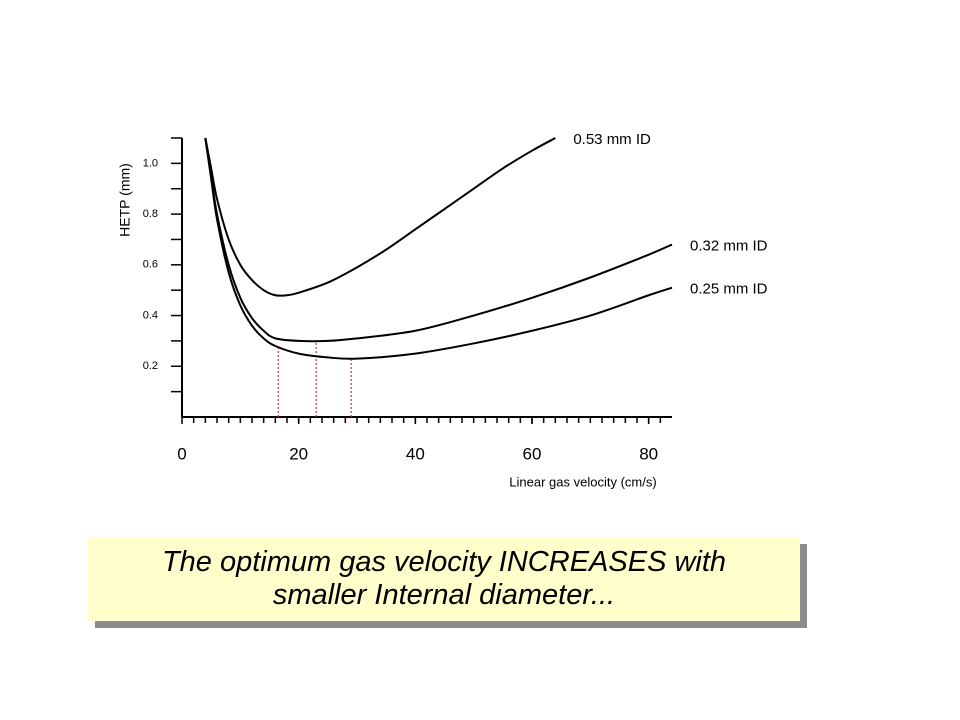 The width and height of the screenshot is (960, 720). I want to click on x-axis-label: Linear gas velocity (cm/s), so click(582, 481).